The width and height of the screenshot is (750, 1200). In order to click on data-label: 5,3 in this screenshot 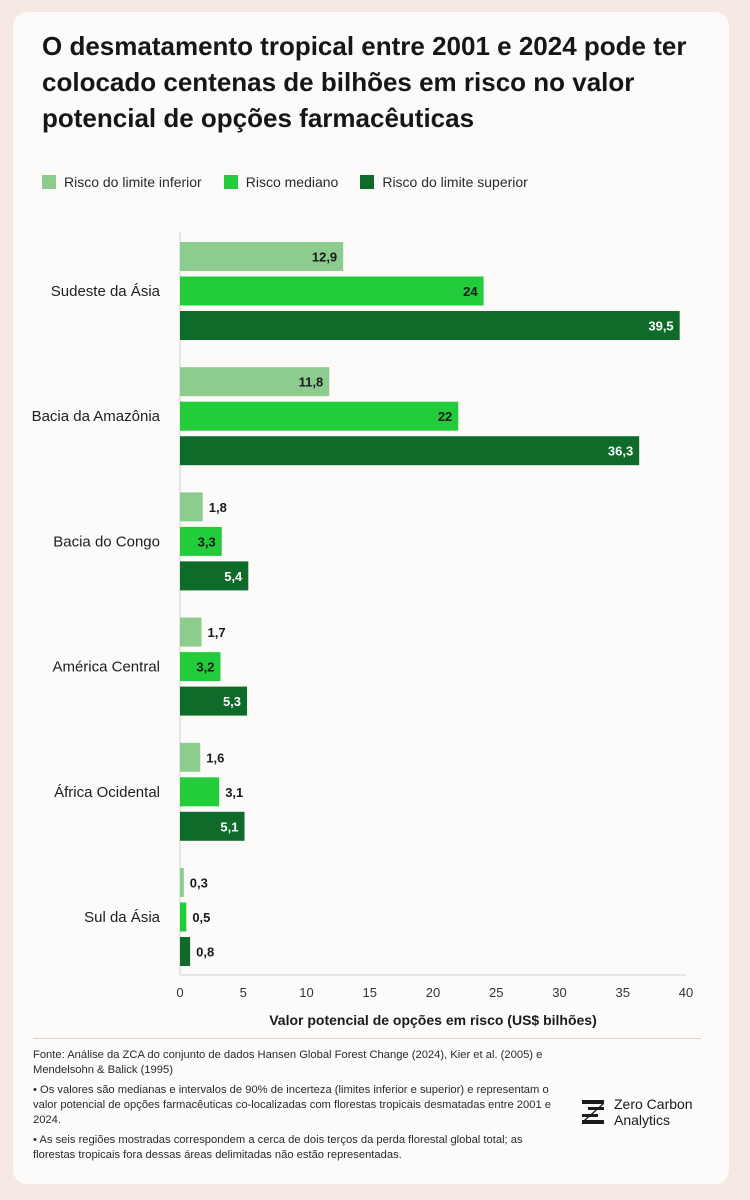, I will do `click(232, 701)`.